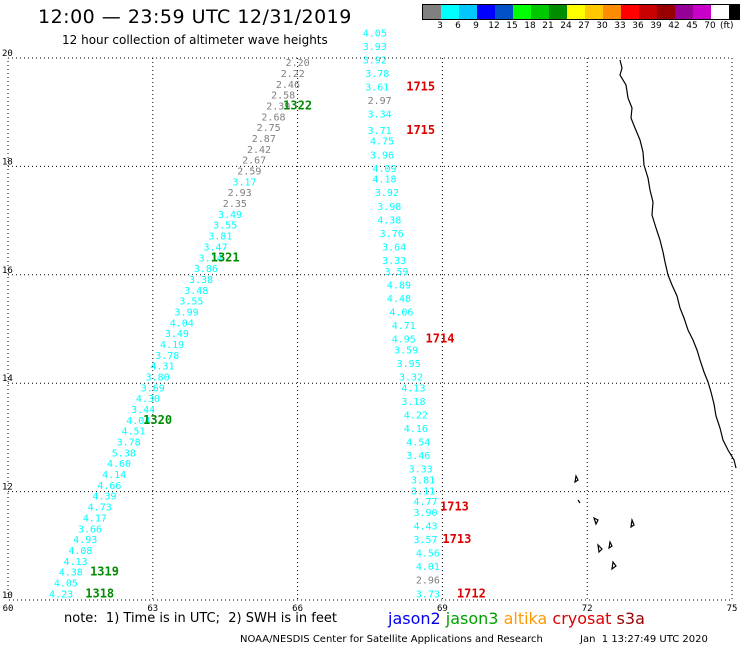 This screenshot has height=650, width=740. Describe the element at coordinates (80, 551) in the screenshot. I see `wave-height-reading: 4.08` at that location.